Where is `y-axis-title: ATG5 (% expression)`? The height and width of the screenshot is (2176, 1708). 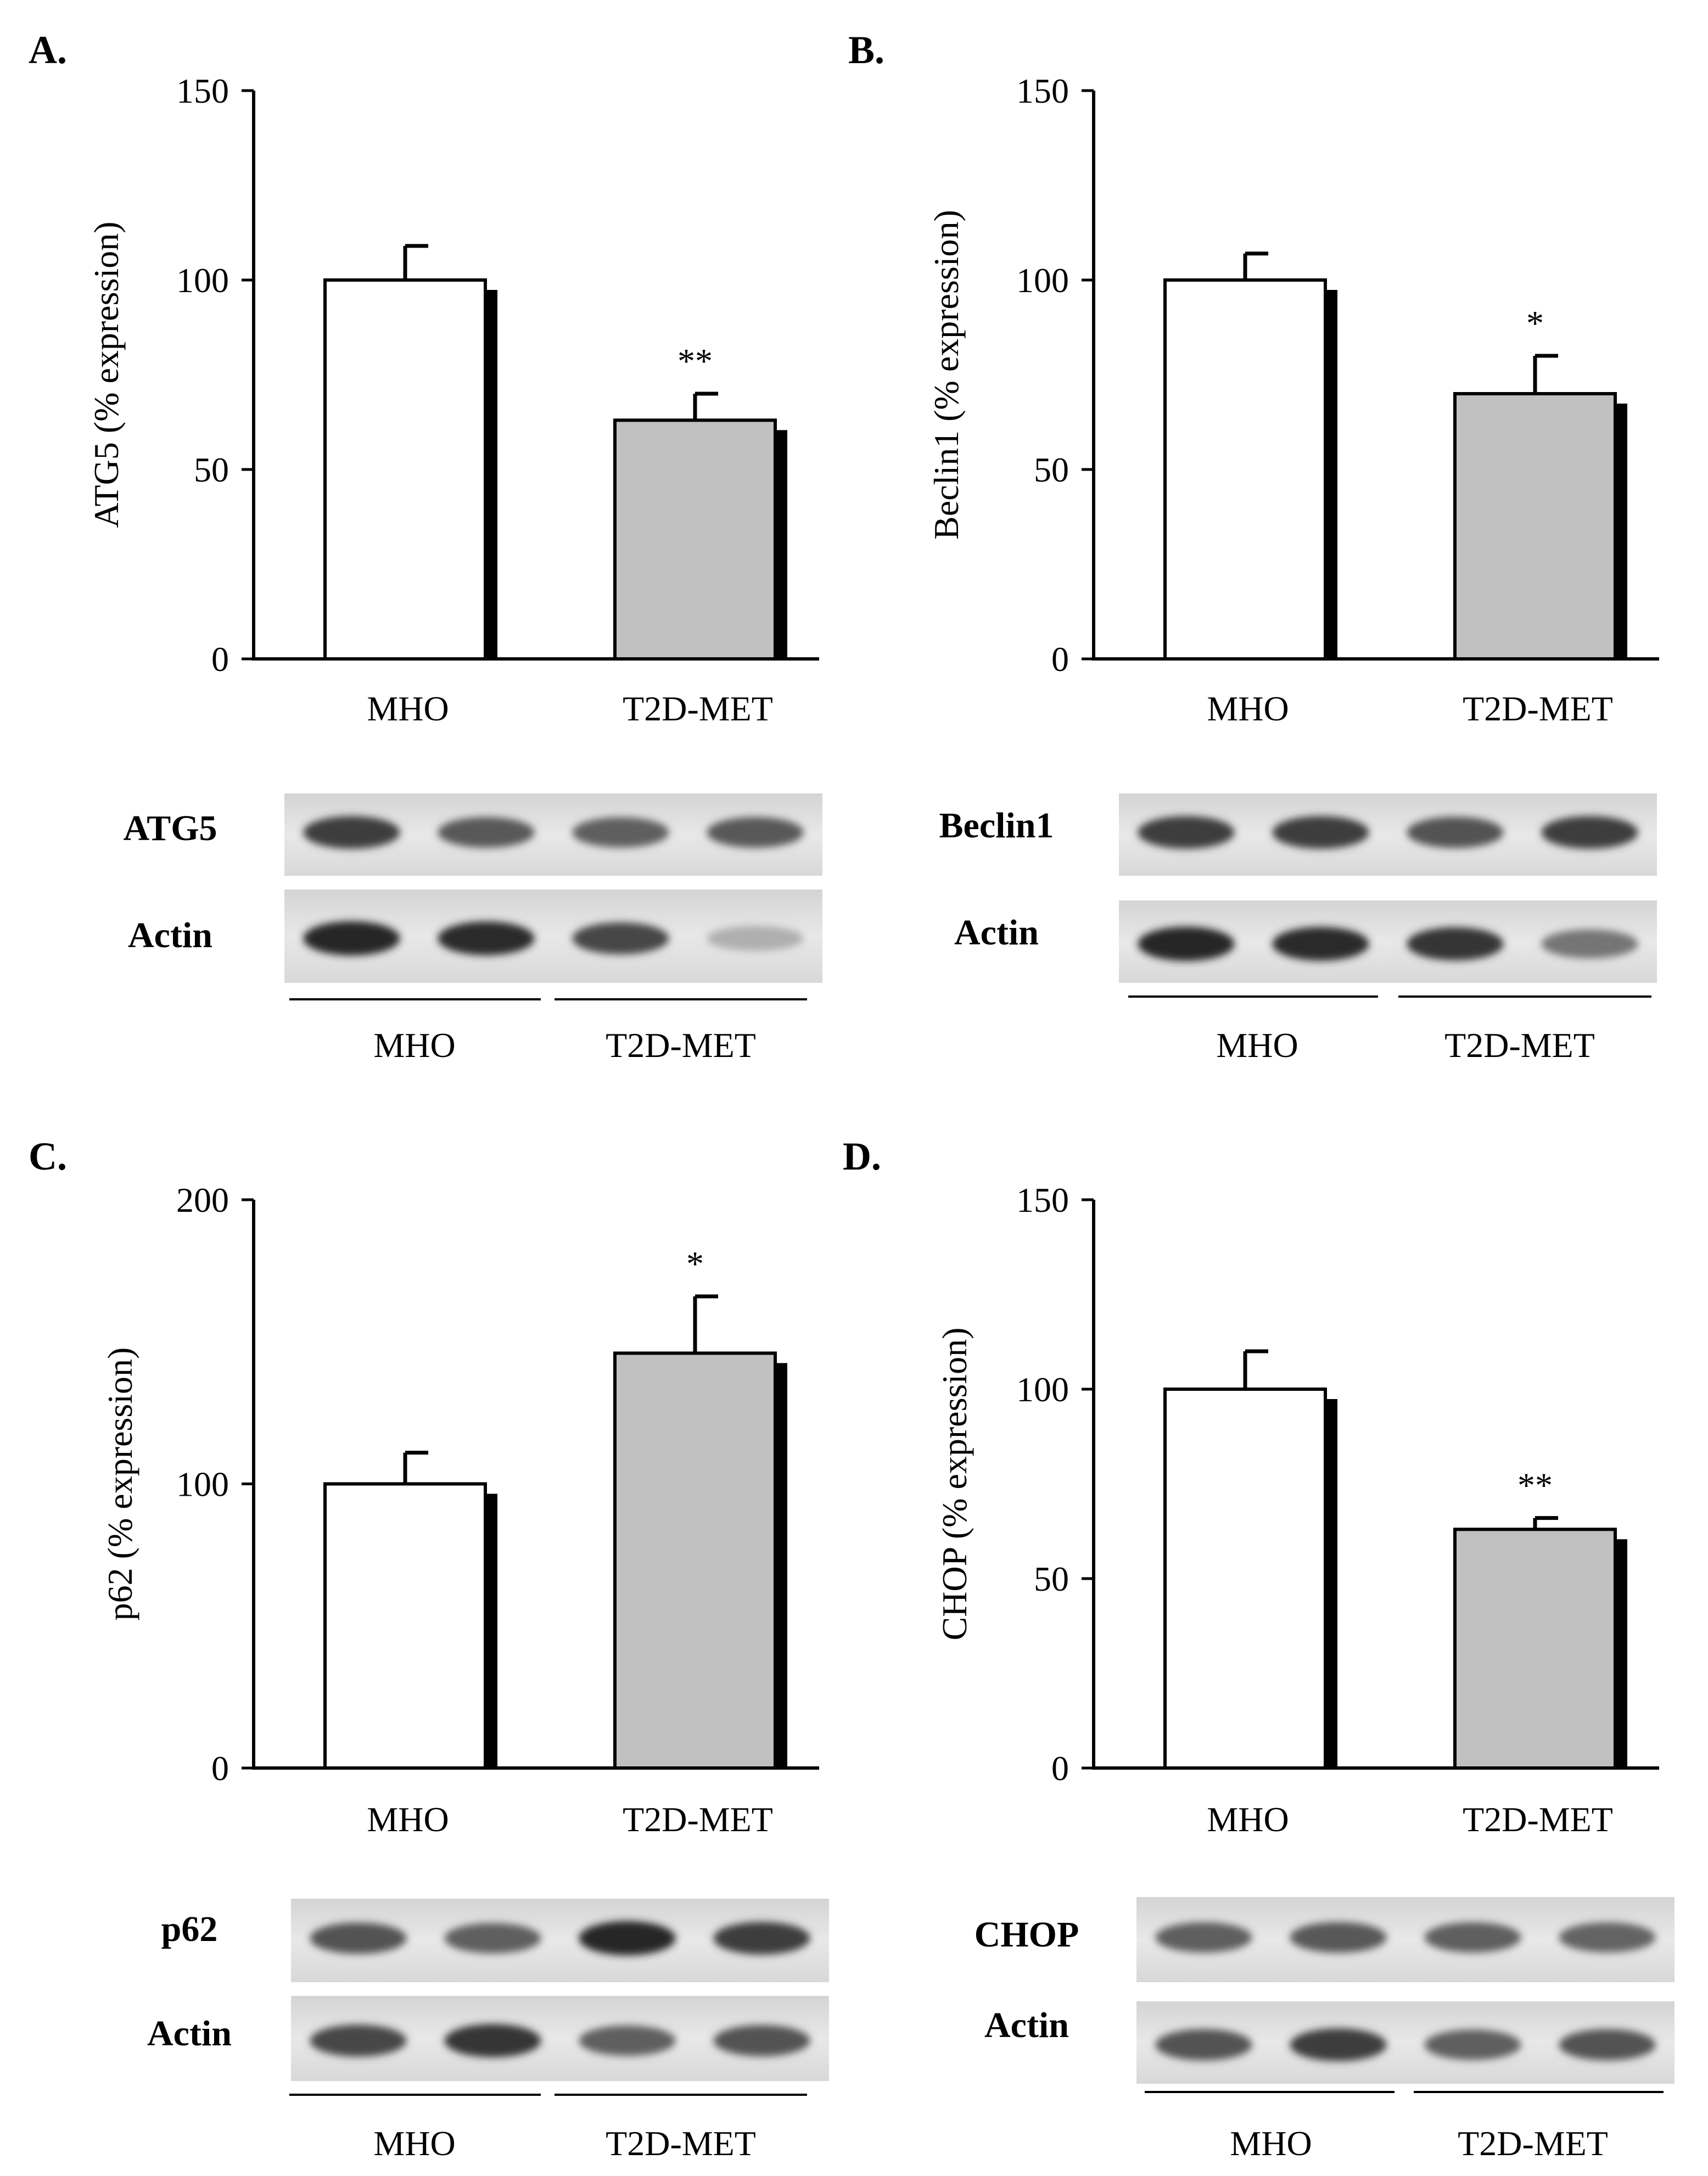
y-axis-title: ATG5 (% expression) is located at coordinates (107, 374).